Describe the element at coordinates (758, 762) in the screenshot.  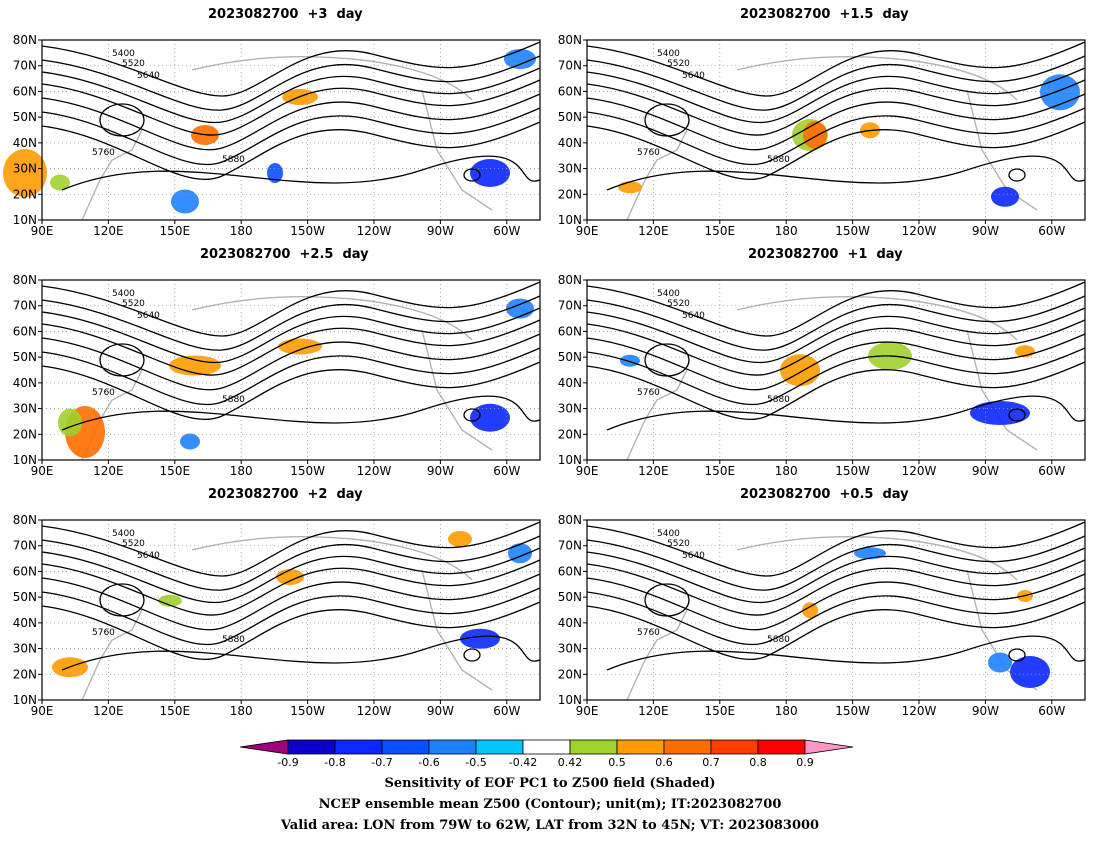
I see `colorbar-tick-label: 0.8` at that location.